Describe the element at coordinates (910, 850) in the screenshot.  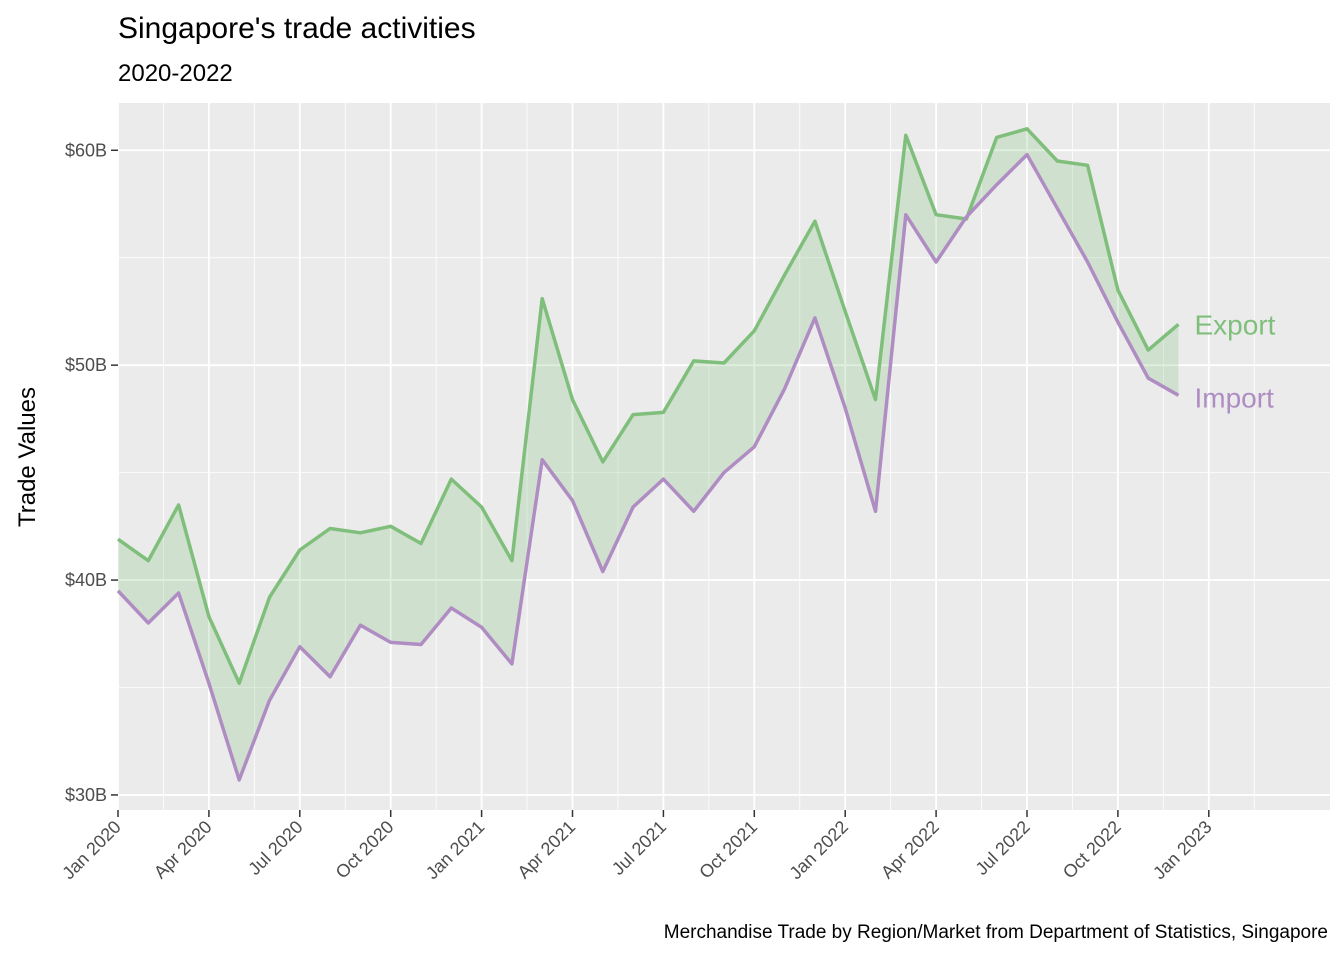
I see `x-tick-label: Apr 2022` at that location.